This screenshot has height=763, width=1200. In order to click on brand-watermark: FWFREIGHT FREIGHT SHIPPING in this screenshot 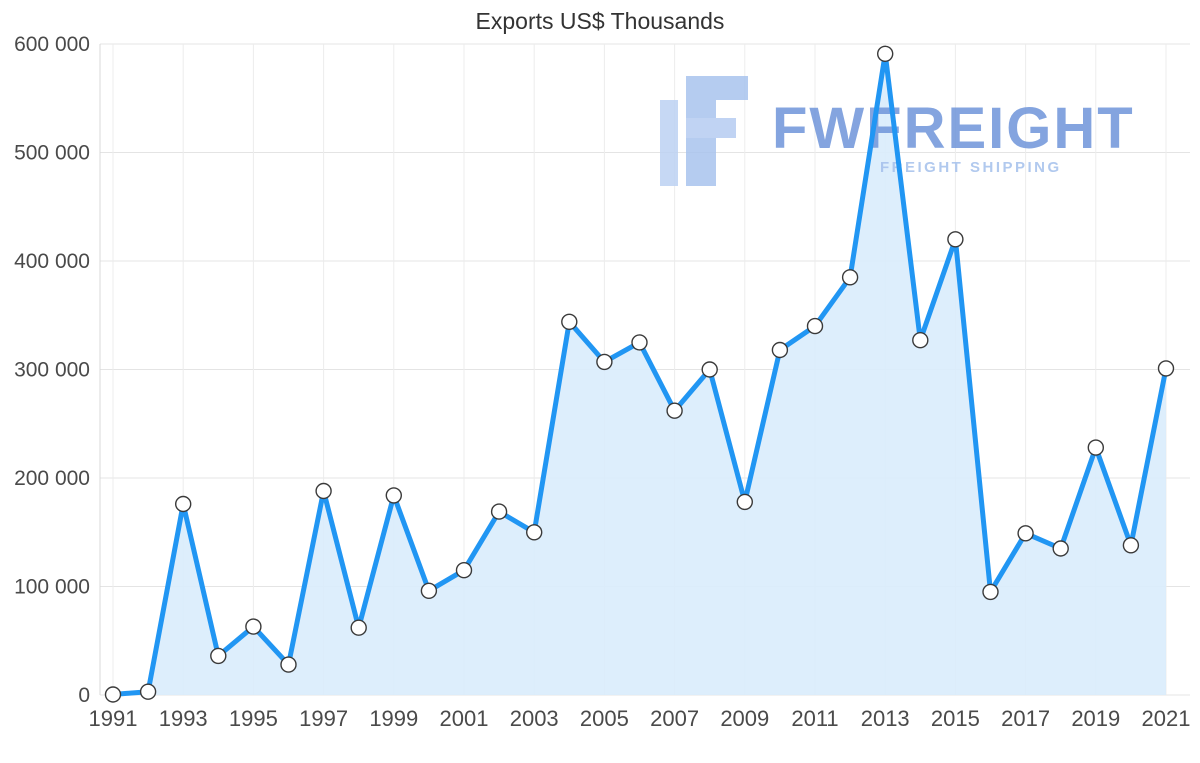, I will do `click(897, 131)`.